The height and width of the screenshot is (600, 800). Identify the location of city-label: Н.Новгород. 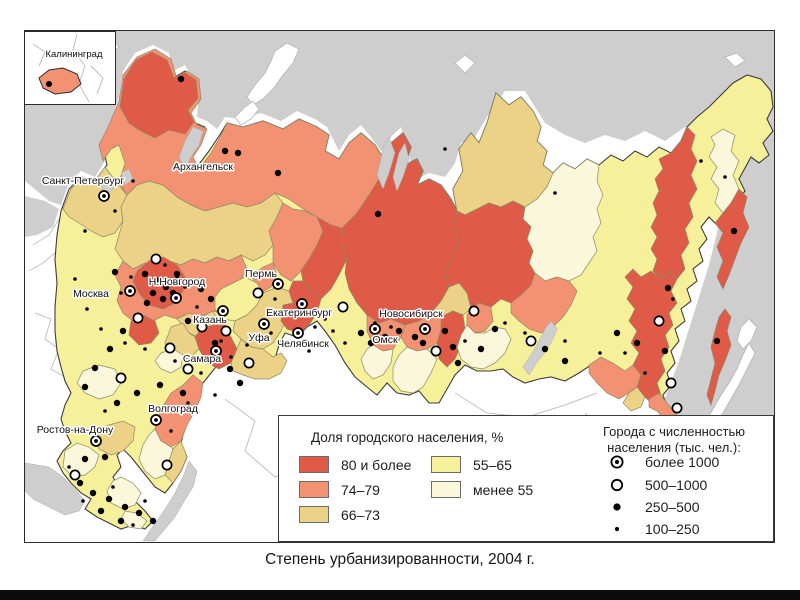
(177, 282).